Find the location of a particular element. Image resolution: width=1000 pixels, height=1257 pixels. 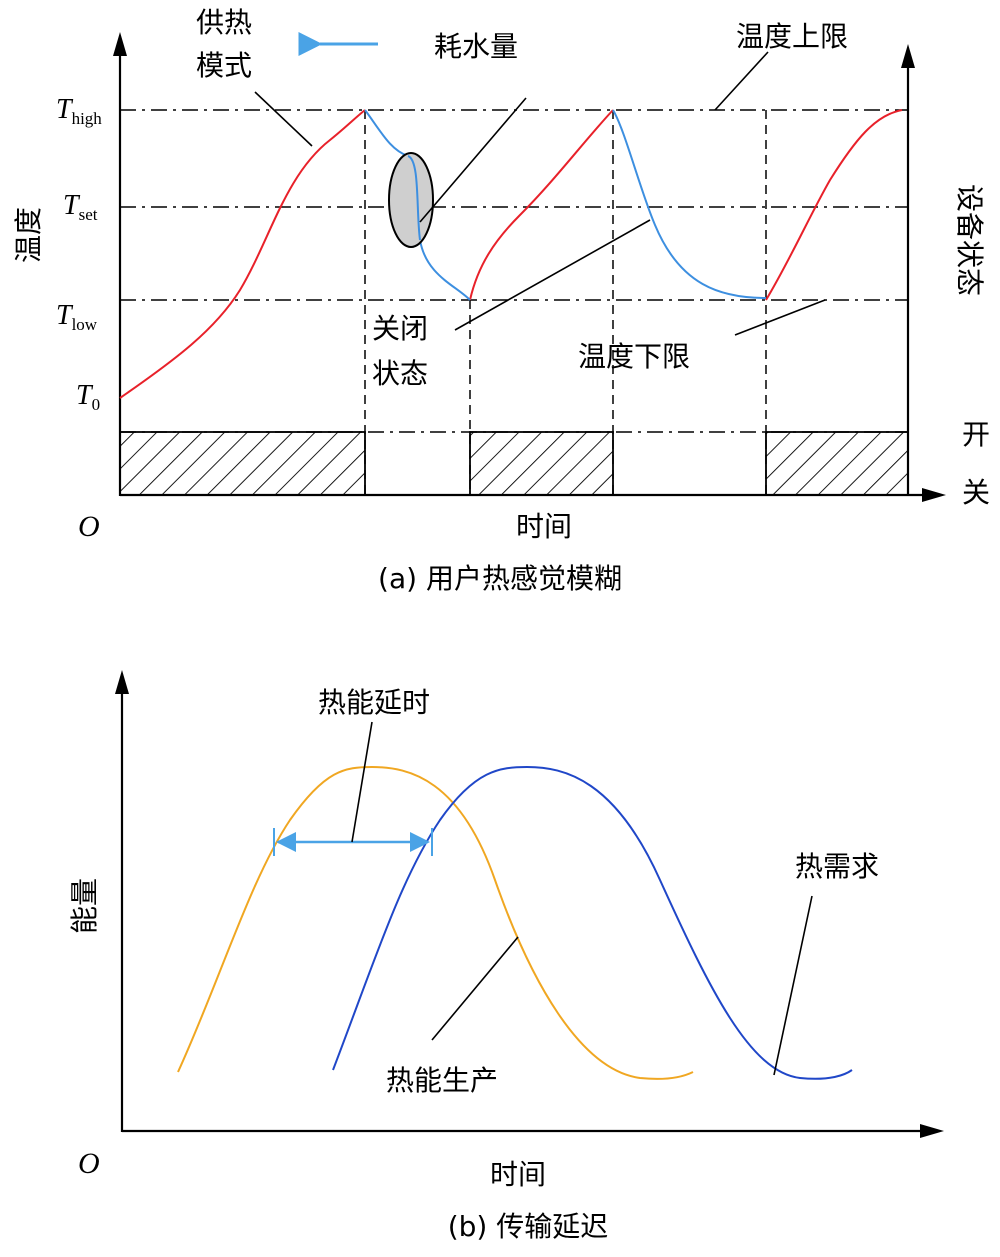

a-tick-tset: Tset is located at coordinates (80, 207).